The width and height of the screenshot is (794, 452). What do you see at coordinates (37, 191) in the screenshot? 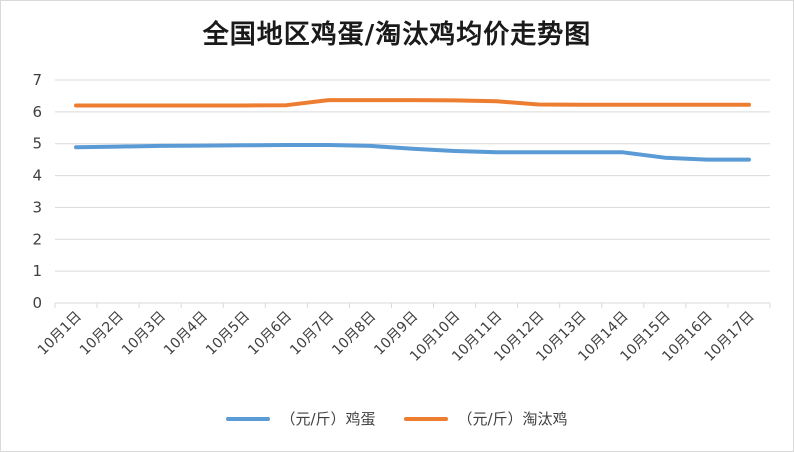
I see `y-axis-ticks: 0 1 2 3 4 5 6 7` at bounding box center [37, 191].